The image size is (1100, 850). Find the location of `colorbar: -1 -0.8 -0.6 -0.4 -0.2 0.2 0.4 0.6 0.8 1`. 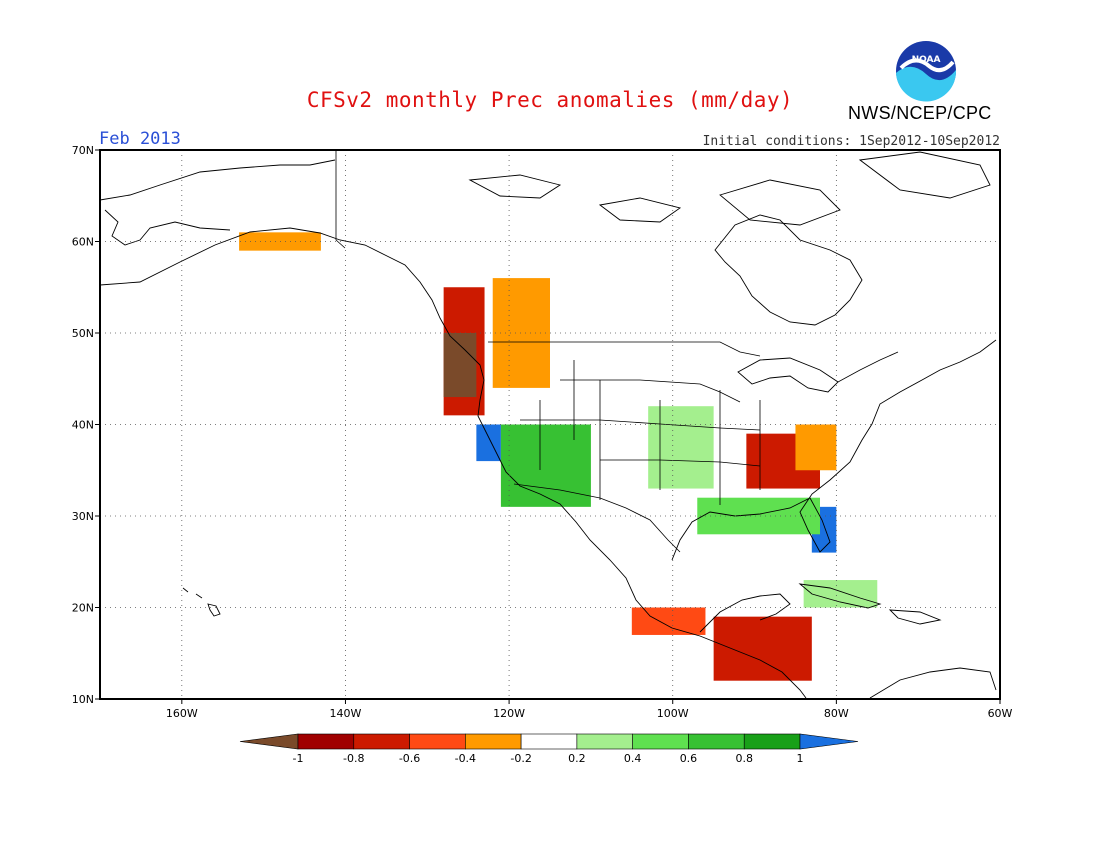

colorbar: -1 -0.8 -0.6 -0.4 -0.2 0.2 0.4 0.6 0.8 1 is located at coordinates (549, 749).